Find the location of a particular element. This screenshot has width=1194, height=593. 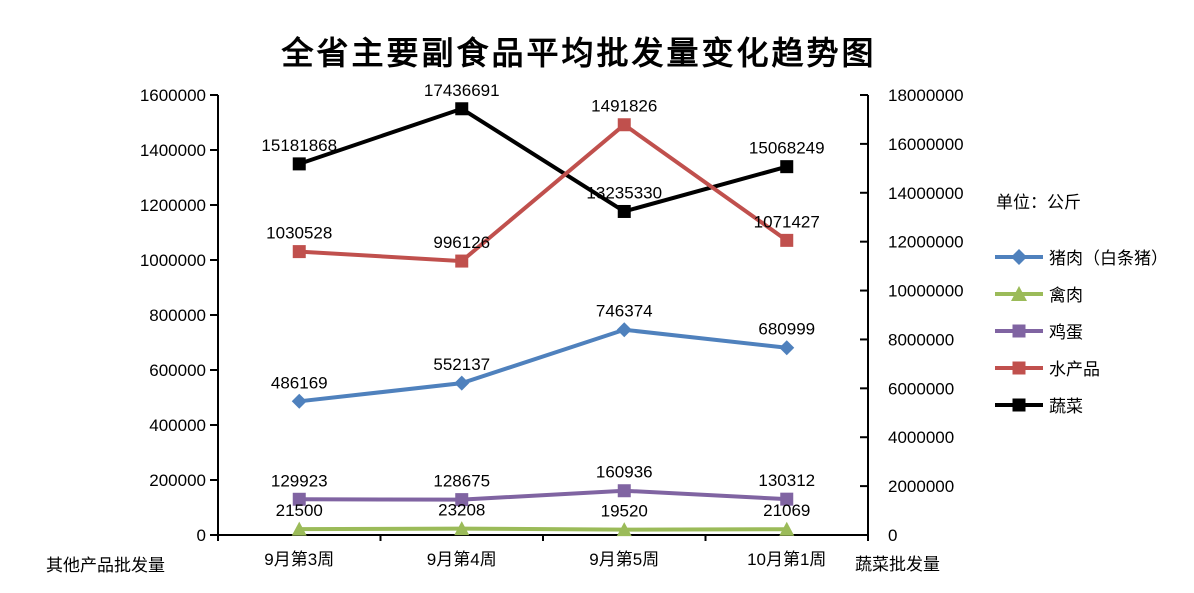

legend-item-pork: 猪肉（白条猪） is located at coordinates (1081, 256).